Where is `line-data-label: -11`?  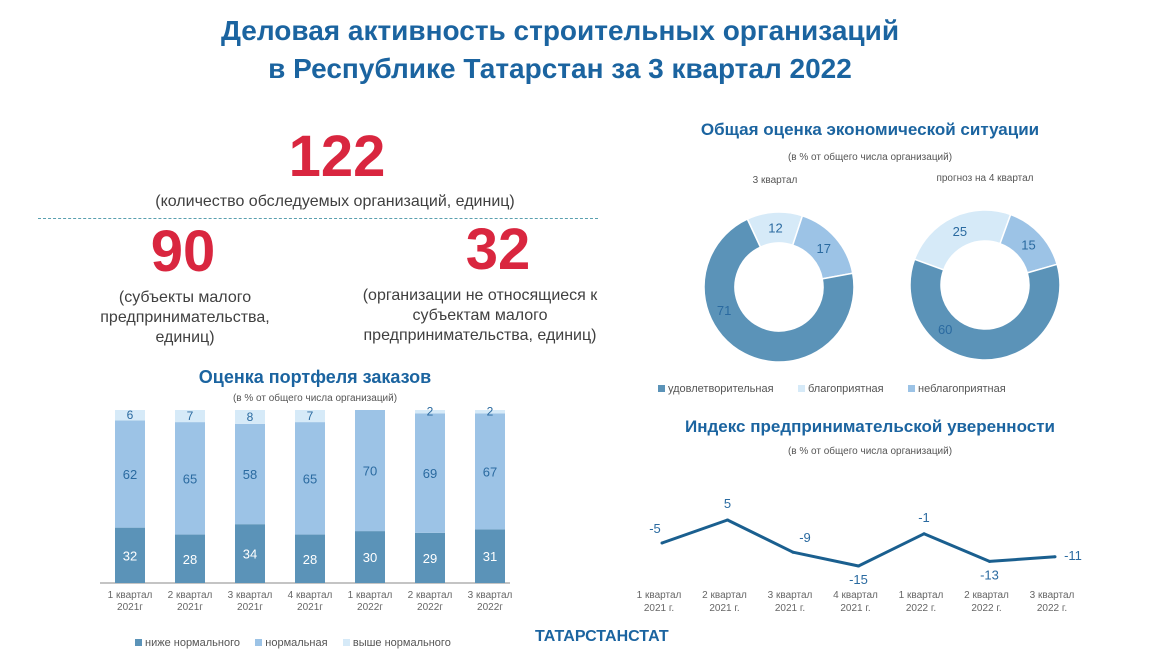 line-data-label: -11 is located at coordinates (1073, 555).